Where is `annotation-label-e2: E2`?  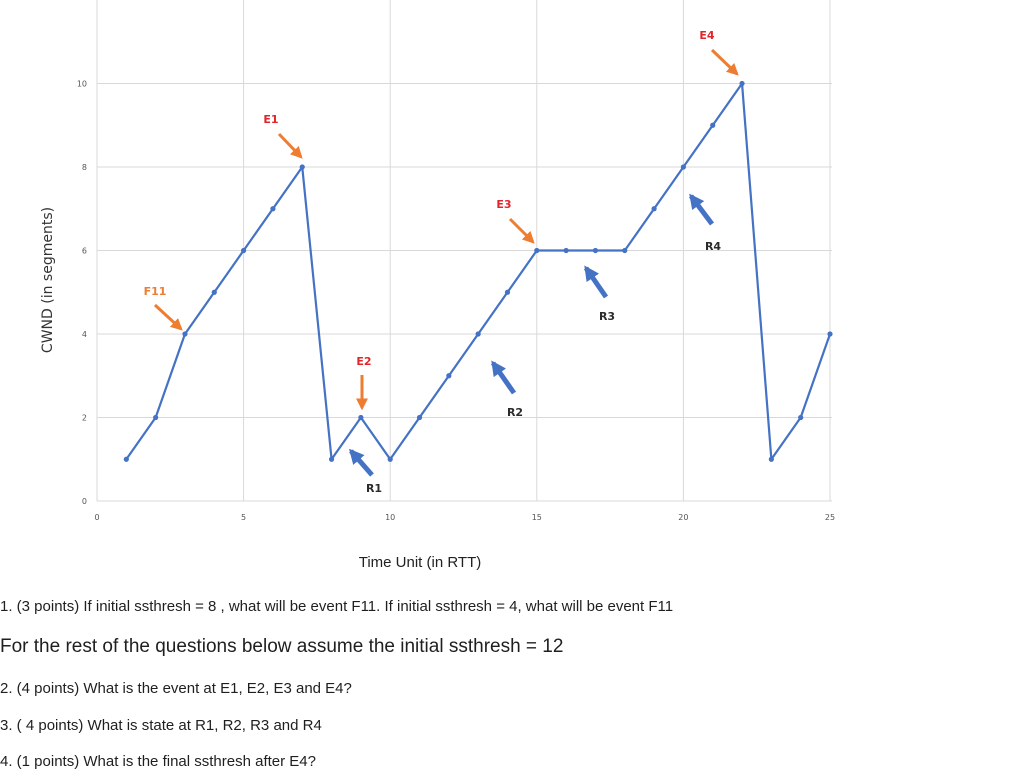
annotation-label-e2: E2 is located at coordinates (363, 361).